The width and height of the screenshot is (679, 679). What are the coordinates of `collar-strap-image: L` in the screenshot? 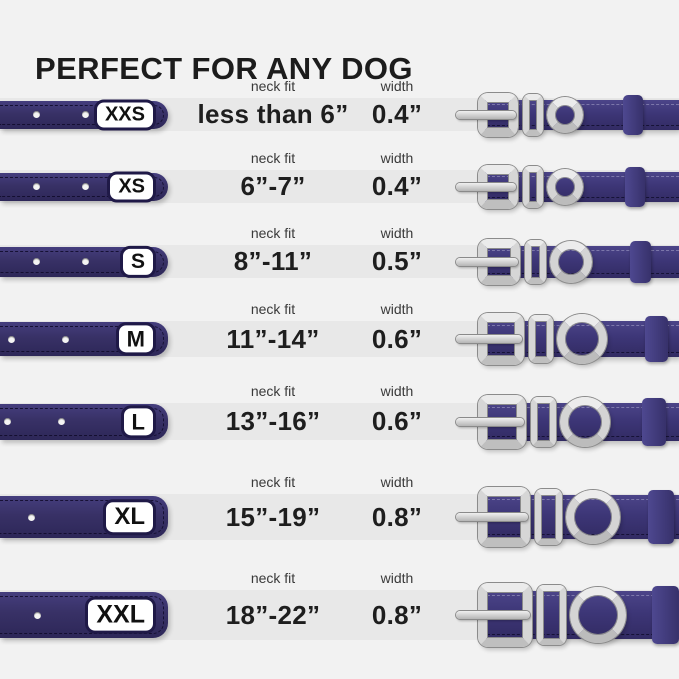 It's located at (84, 421).